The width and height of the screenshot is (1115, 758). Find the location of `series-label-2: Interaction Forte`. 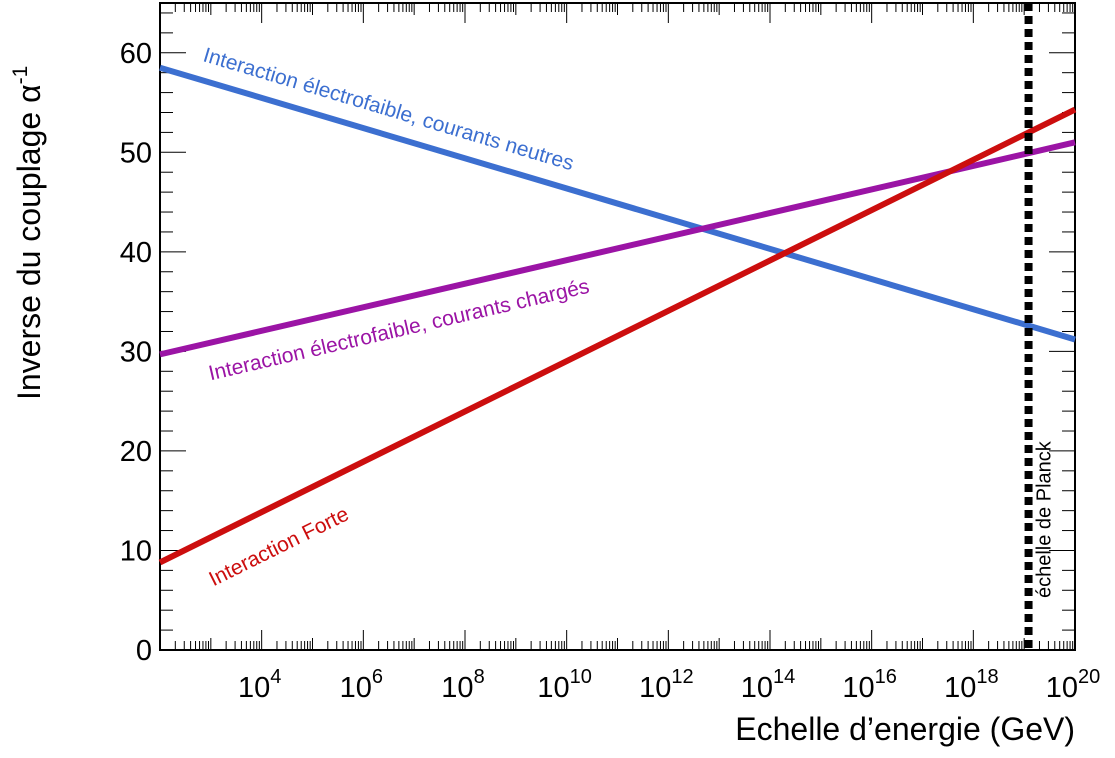

series-label-2: Interaction Forte is located at coordinates (278, 547).